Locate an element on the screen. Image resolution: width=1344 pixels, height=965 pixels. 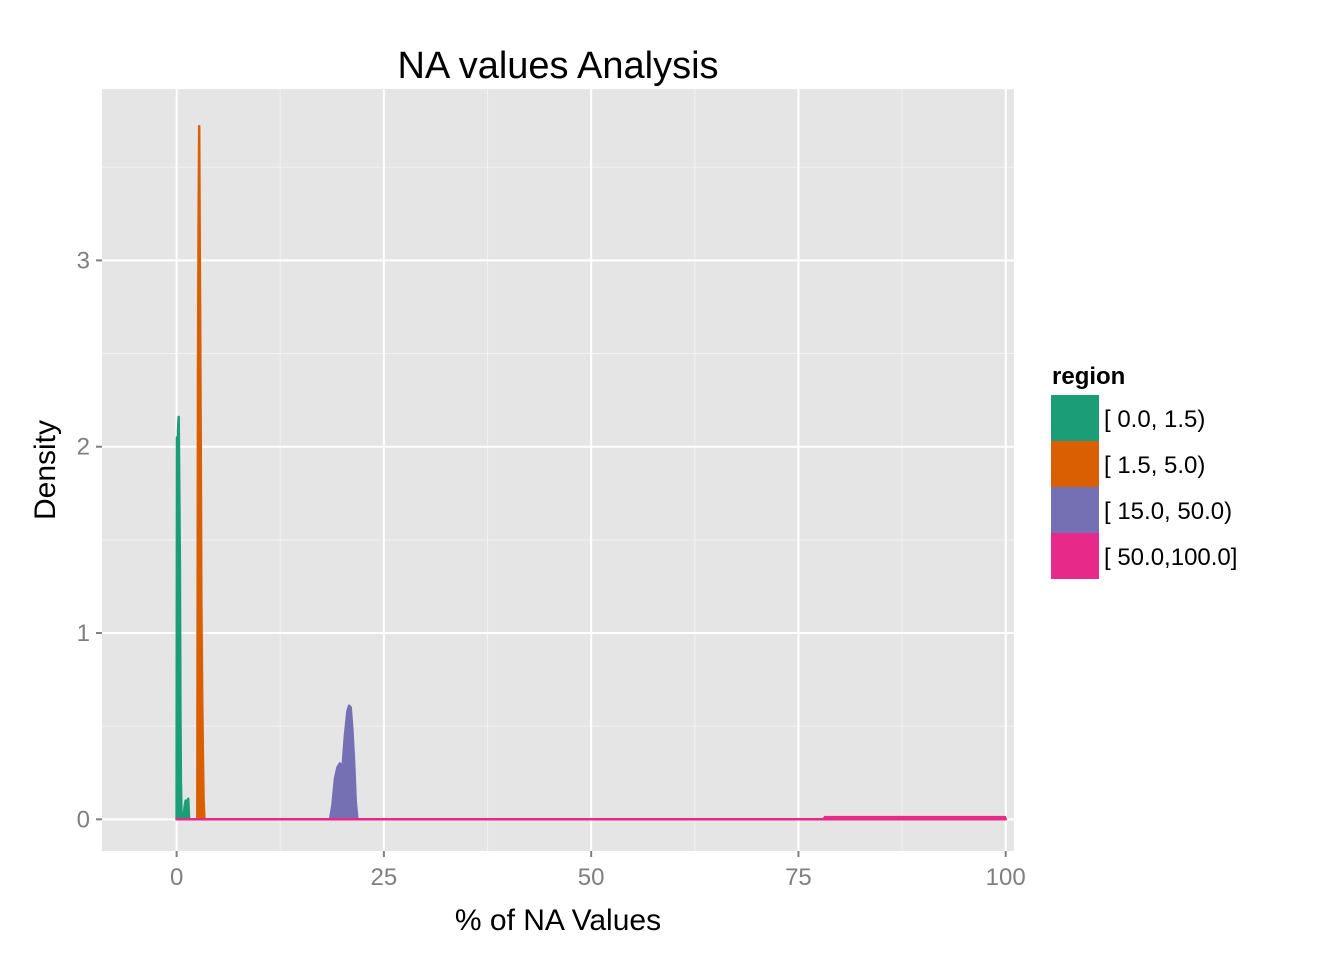
y-axis-title: Density is located at coordinates (45, 470).